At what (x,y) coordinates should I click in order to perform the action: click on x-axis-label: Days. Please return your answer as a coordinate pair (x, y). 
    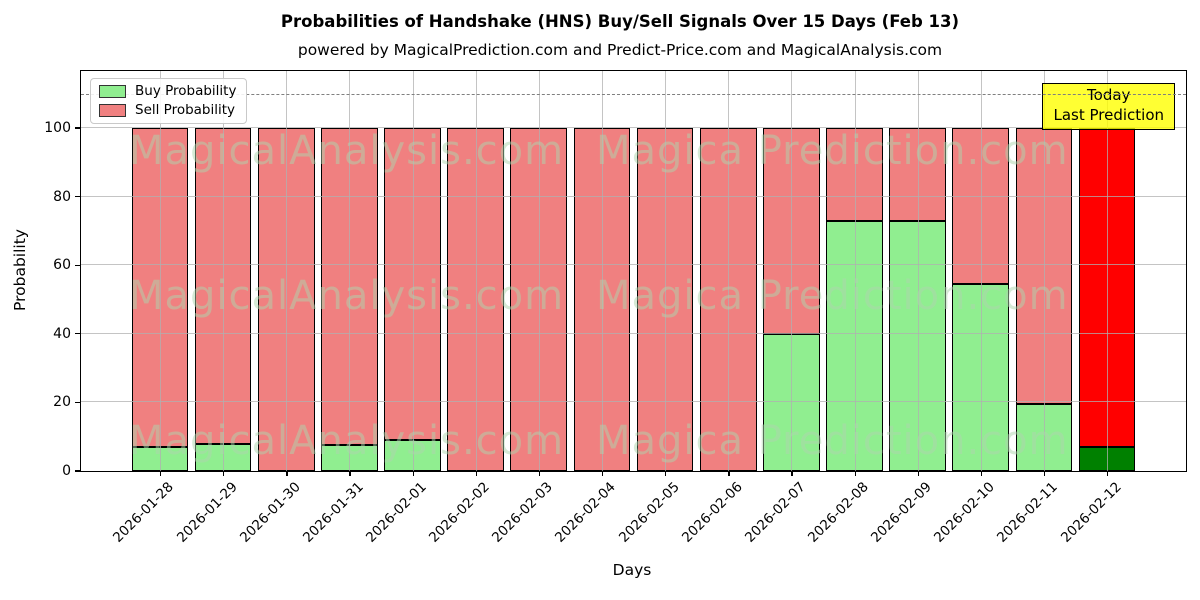
    Looking at the image, I should click on (632, 570).